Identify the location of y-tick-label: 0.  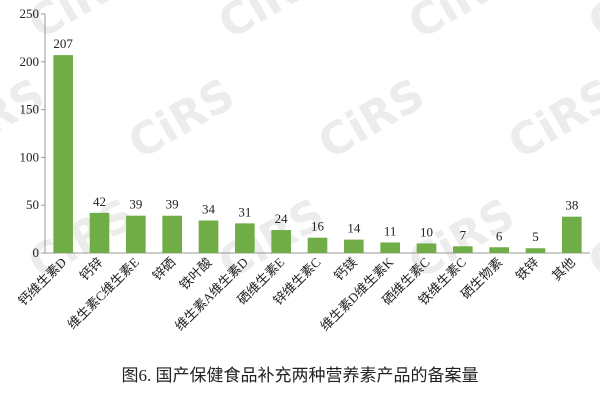
(36, 252).